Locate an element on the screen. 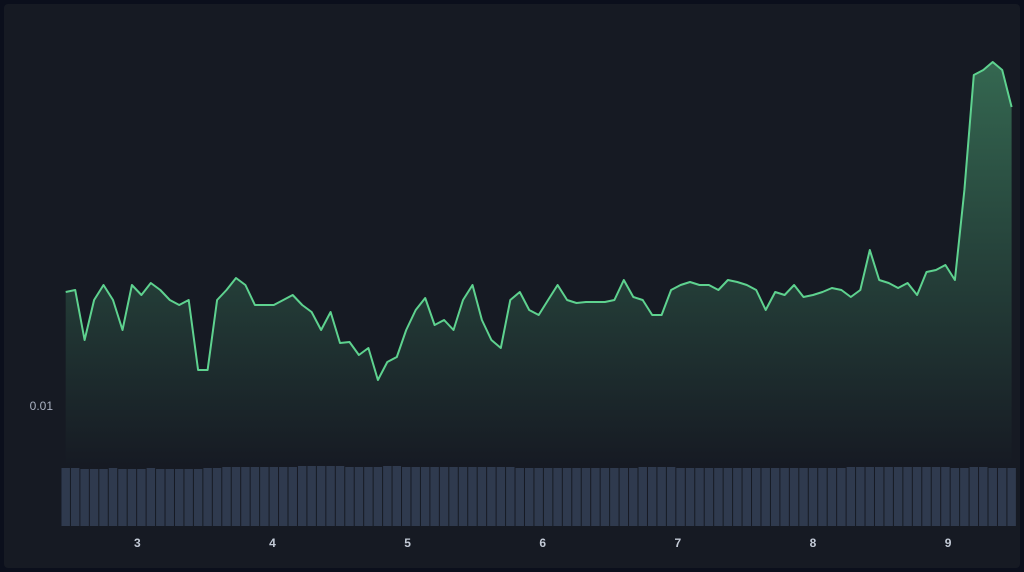 Image resolution: width=1024 pixels, height=572 pixels. x-tick-label: 5 is located at coordinates (407, 543).